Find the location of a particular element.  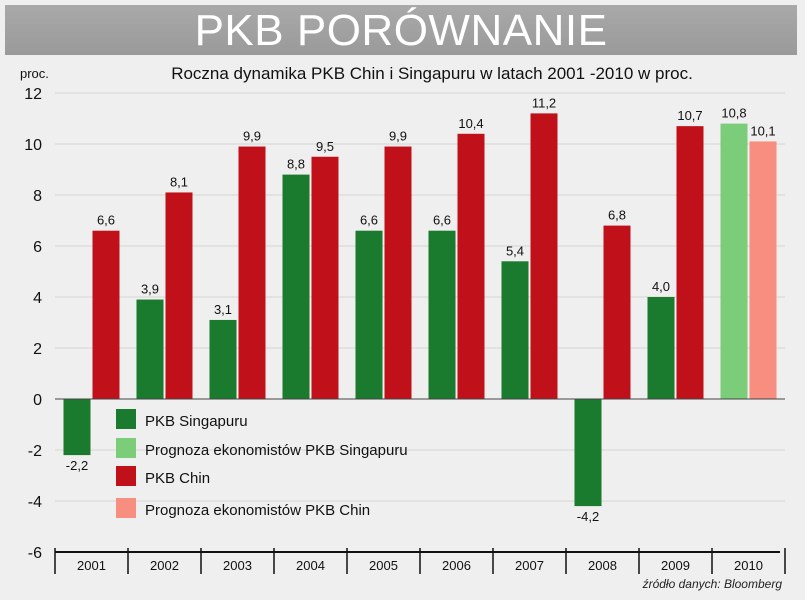

x-tick-label: 2005 is located at coordinates (383, 565).